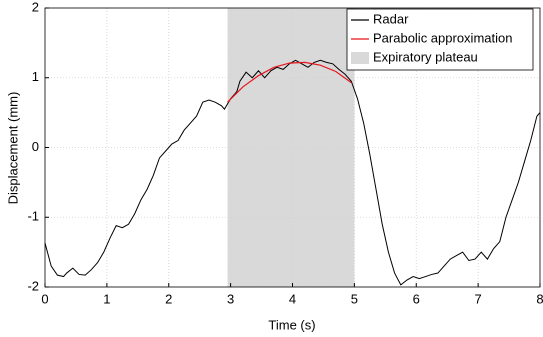 This screenshot has height=337, width=543. I want to click on x-tick-label: 7, so click(478, 298).